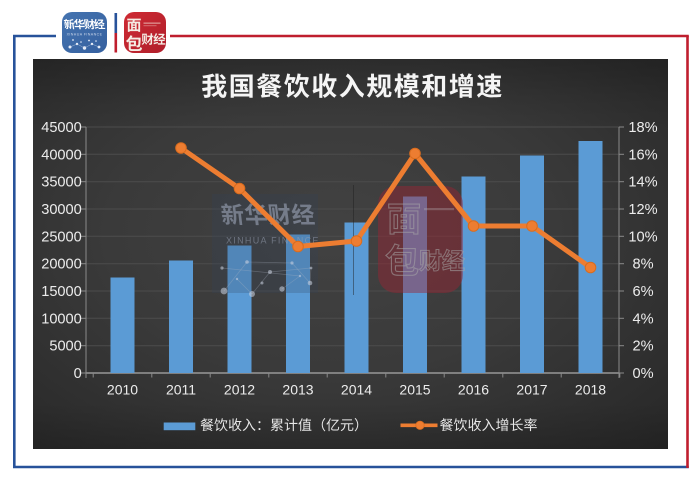  I want to click on svg-text: 0%, so click(642, 374).